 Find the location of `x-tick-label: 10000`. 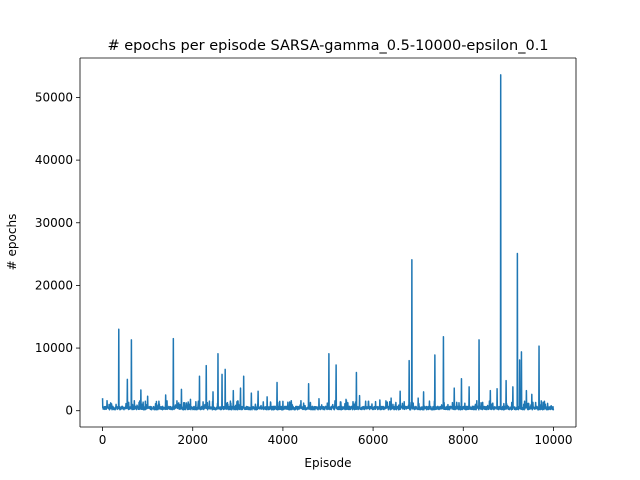

x-tick-label: 10000 is located at coordinates (553, 440).